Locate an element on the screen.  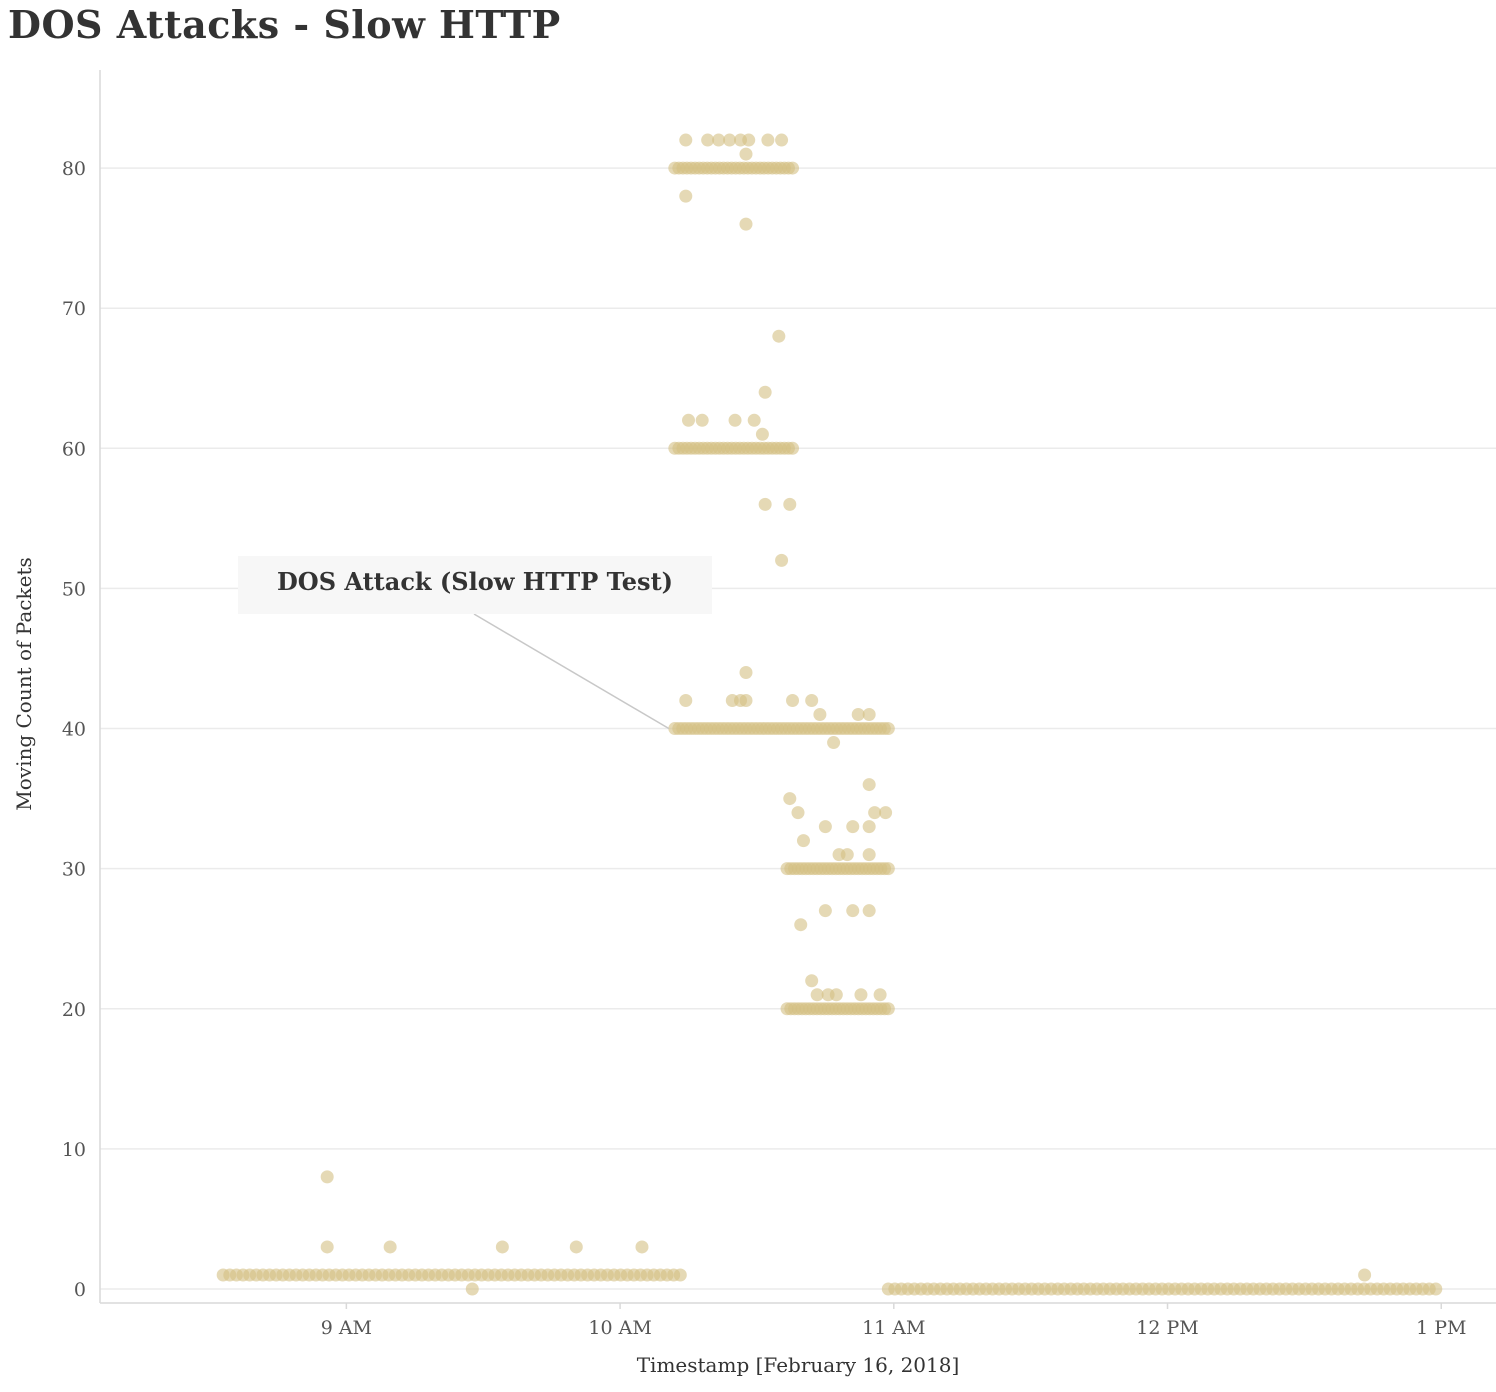
x-tick-label: 9 AM is located at coordinates (346, 1328).